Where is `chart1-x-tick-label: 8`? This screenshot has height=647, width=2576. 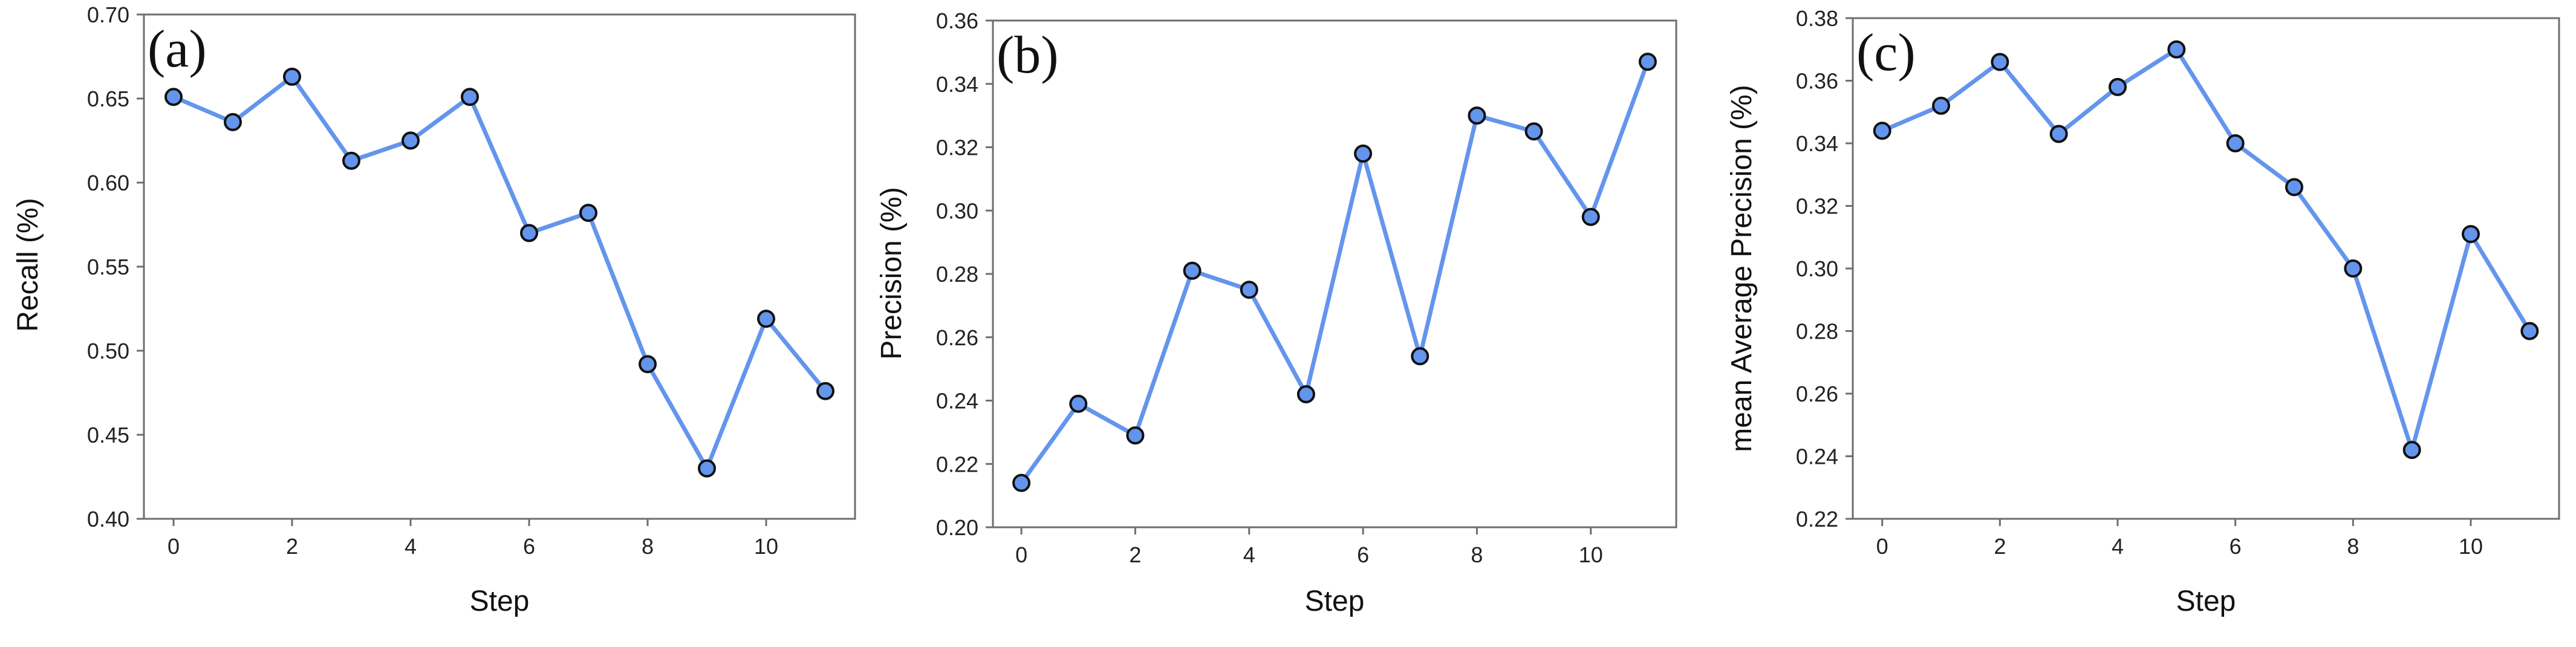 chart1-x-tick-label: 8 is located at coordinates (648, 546).